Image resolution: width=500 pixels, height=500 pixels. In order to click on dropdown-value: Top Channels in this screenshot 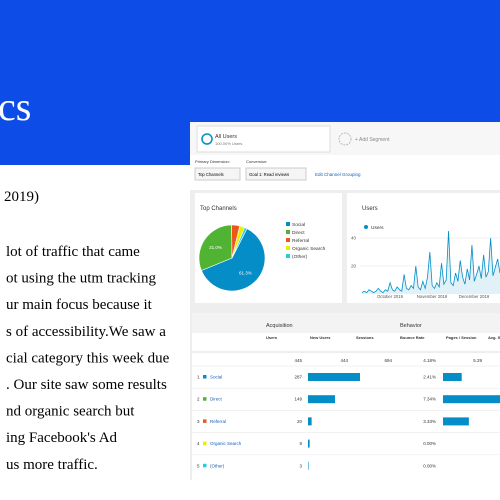, I will do `click(211, 174)`.